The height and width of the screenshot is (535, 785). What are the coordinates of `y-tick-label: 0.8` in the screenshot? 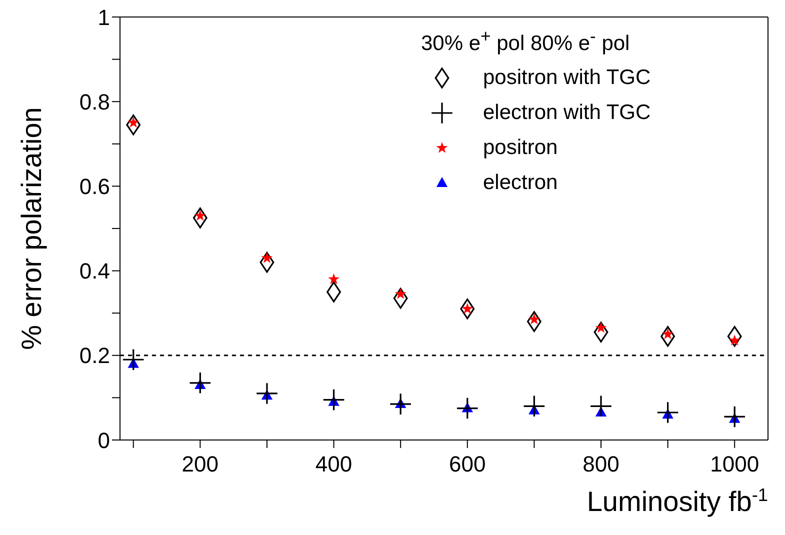 It's located at (94, 101).